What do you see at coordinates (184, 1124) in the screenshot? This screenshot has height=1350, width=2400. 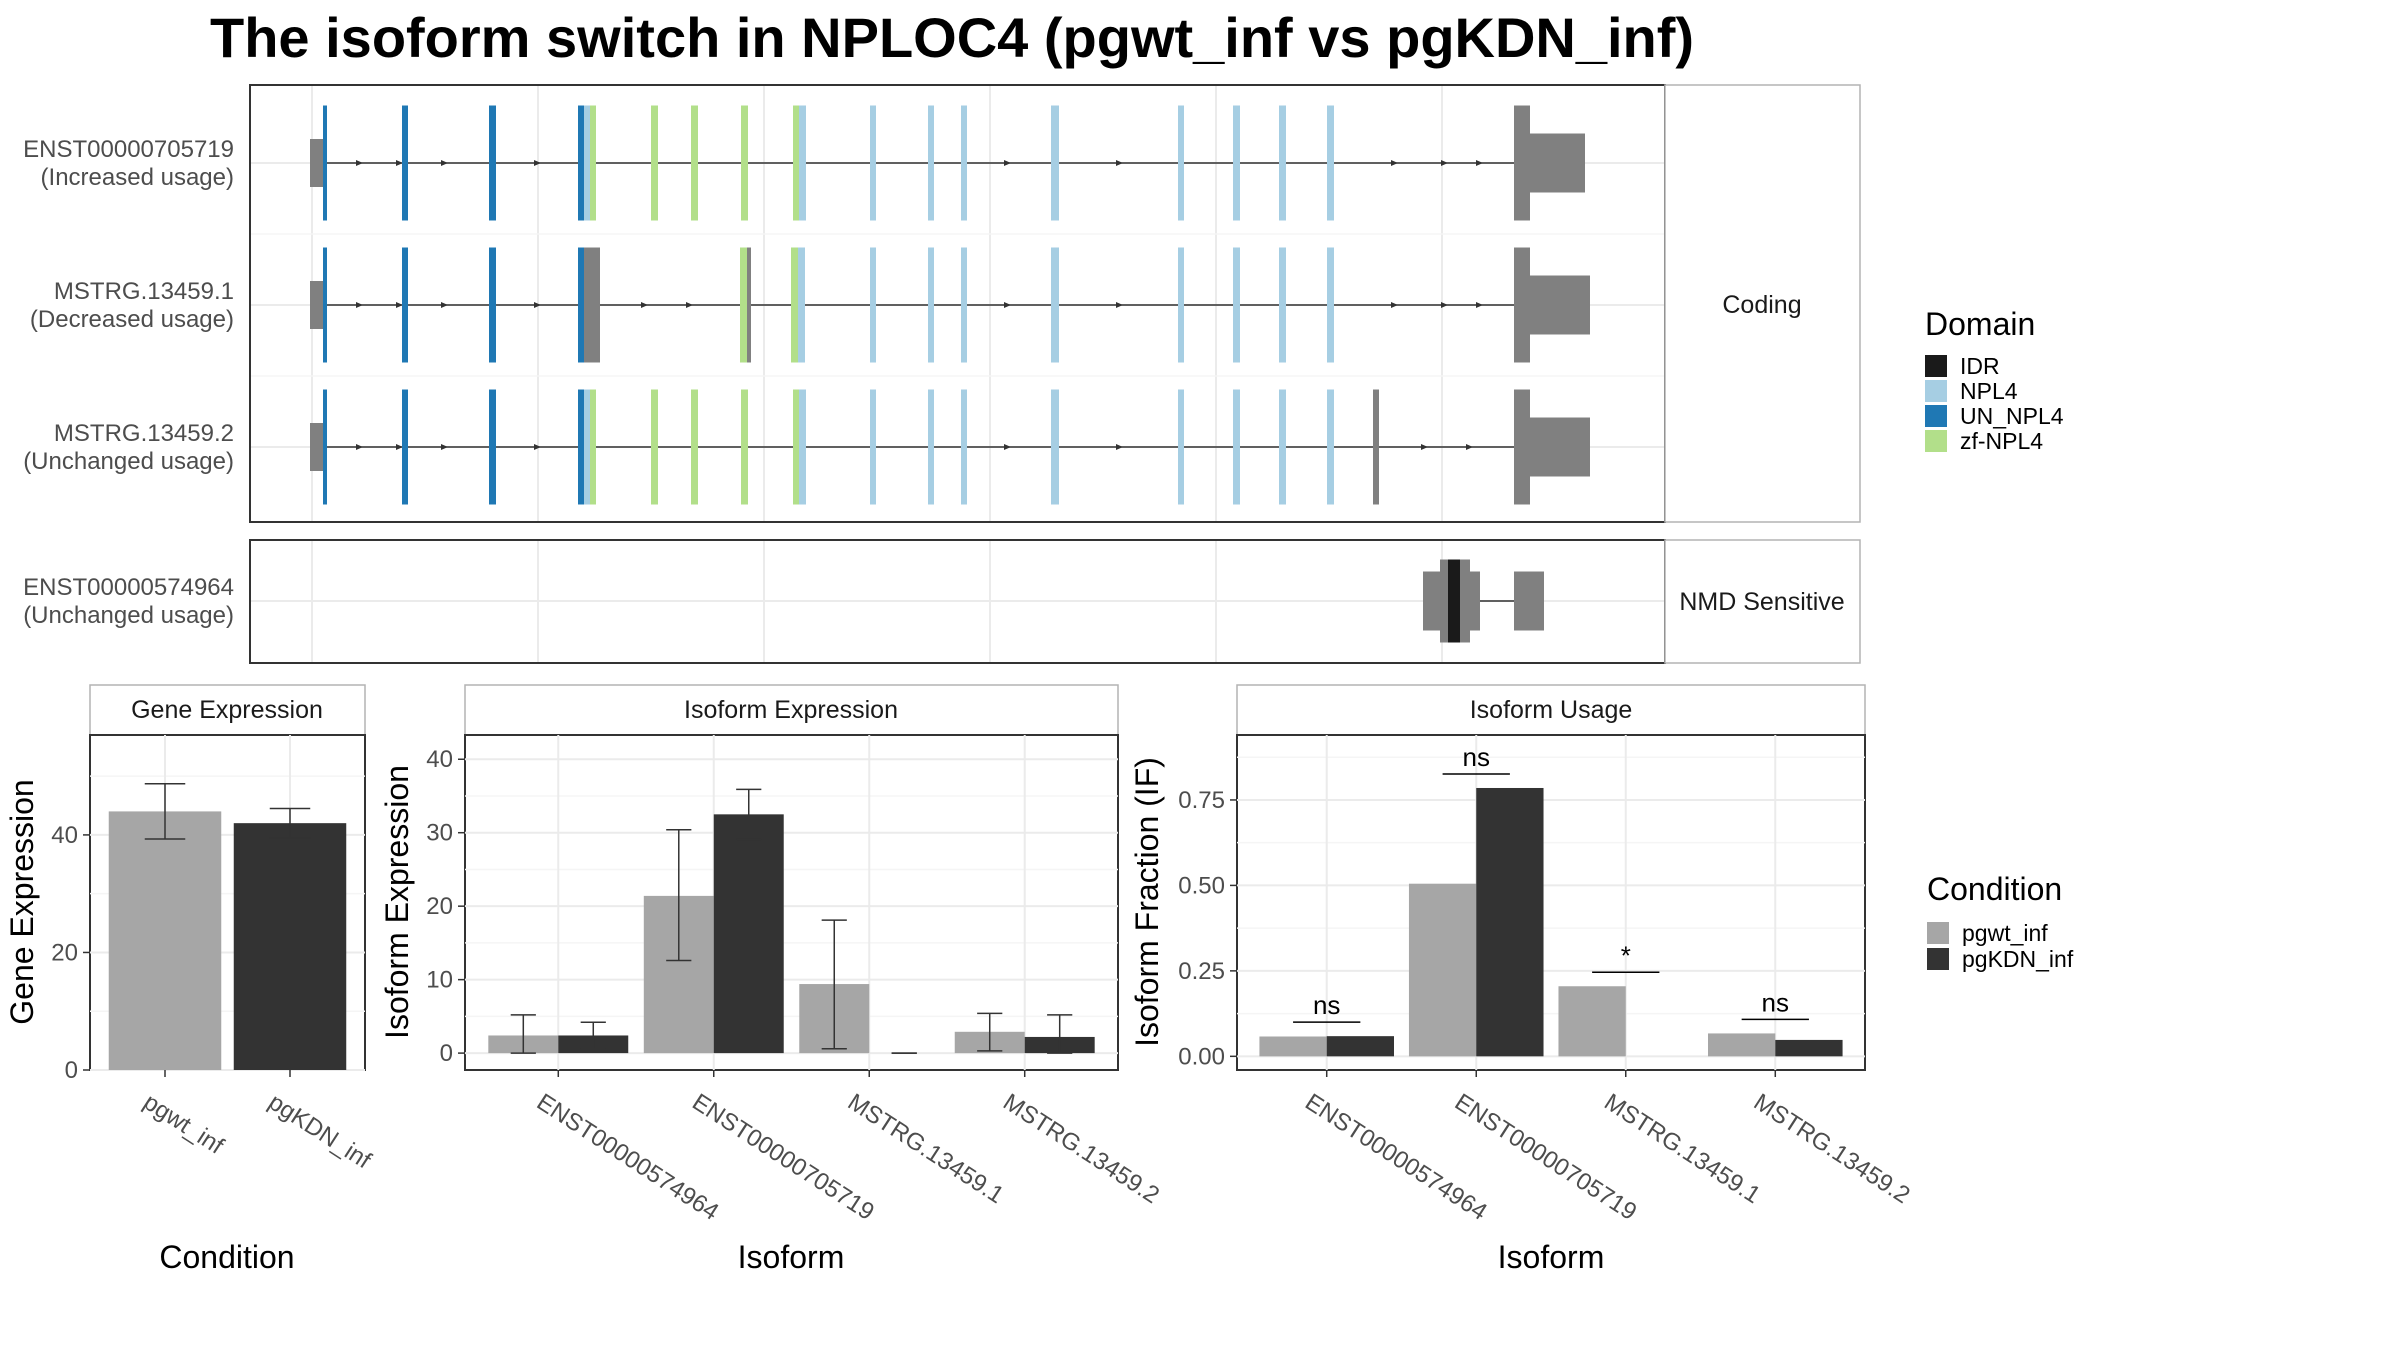 I see `x-tick-label: pgwt_inf` at bounding box center [184, 1124].